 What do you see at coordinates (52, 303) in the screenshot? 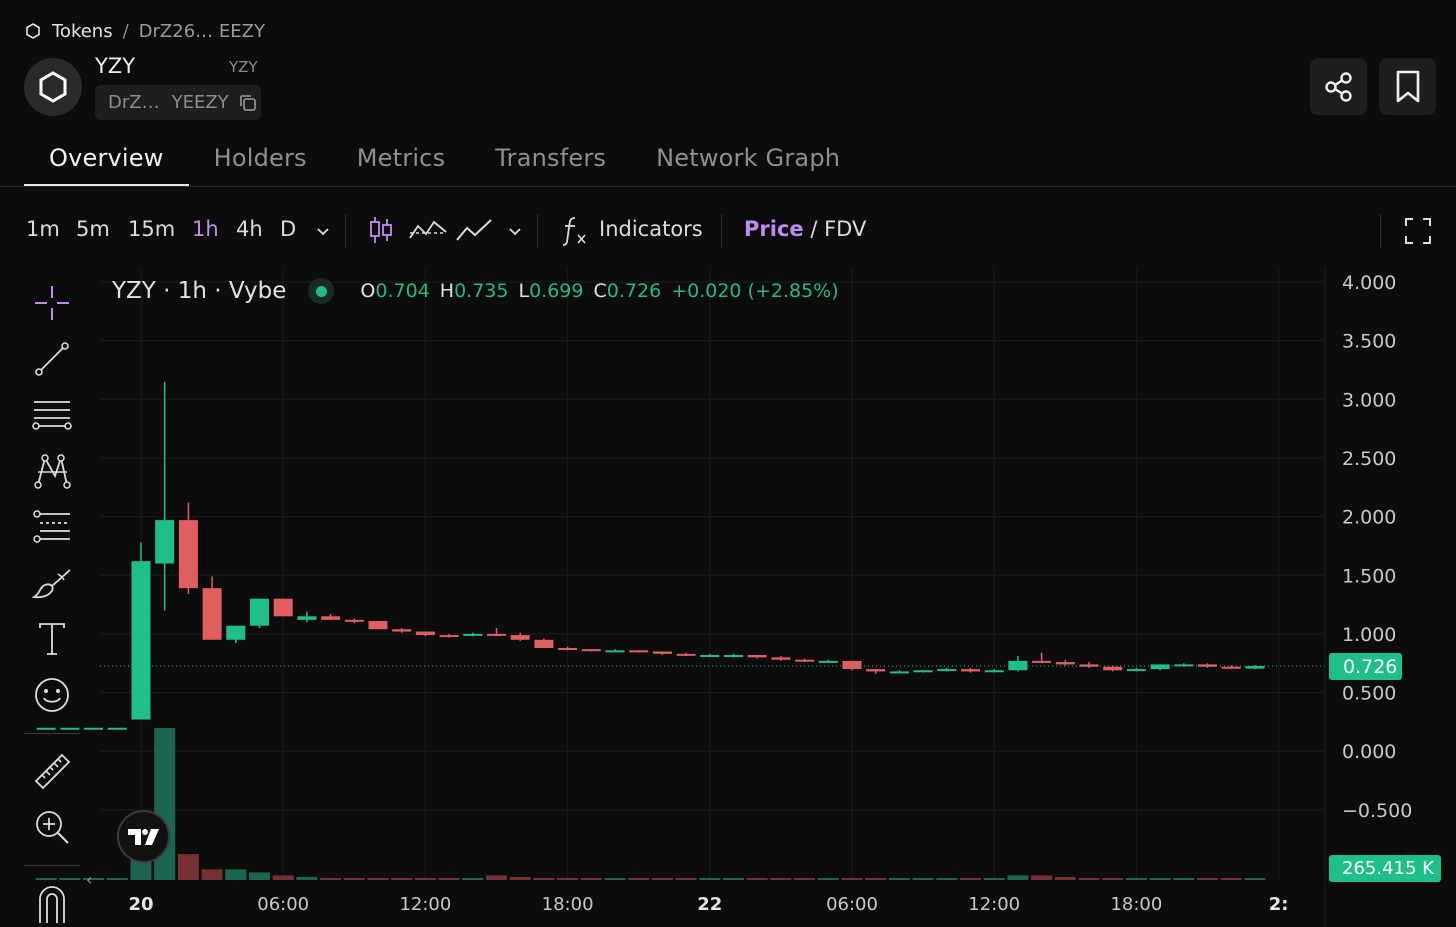
I see `crosshair-tool` at bounding box center [52, 303].